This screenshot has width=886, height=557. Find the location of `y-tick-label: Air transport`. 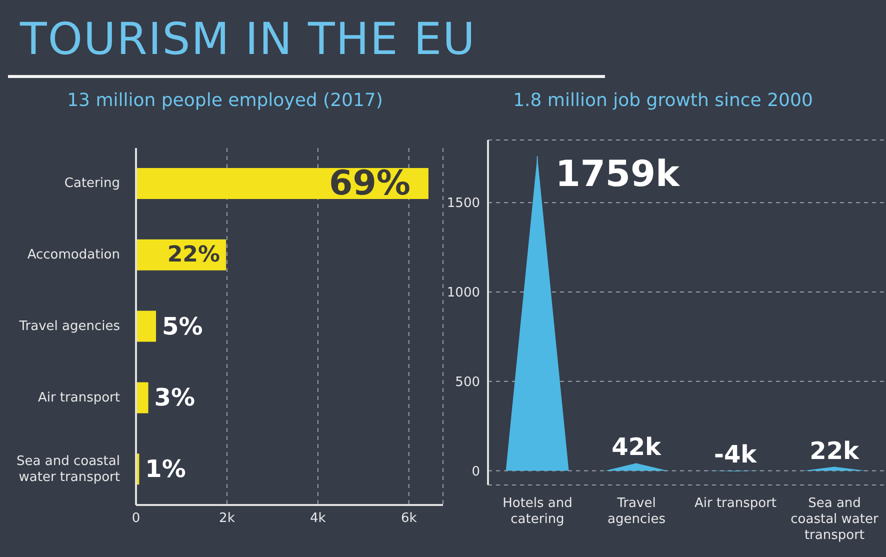

y-tick-label: Air transport is located at coordinates (79, 398).